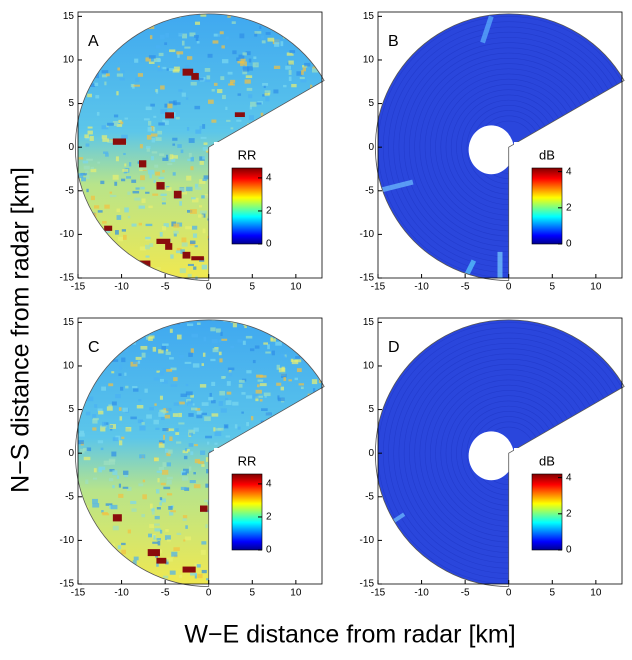 This screenshot has height=660, width=632. Describe the element at coordinates (395, 186) in the screenshot. I see `streak` at that location.